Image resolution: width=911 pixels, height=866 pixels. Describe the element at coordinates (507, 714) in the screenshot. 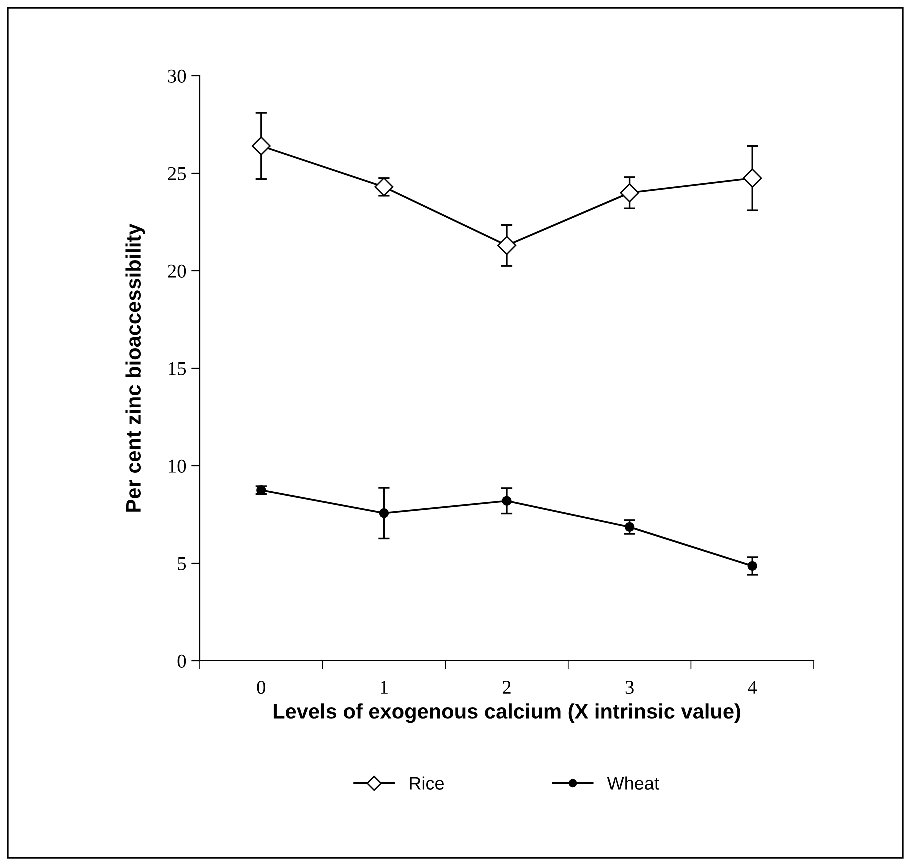

I see `x-axis-title: Levels of exogenous calcium (X intrinsic value)` at that location.